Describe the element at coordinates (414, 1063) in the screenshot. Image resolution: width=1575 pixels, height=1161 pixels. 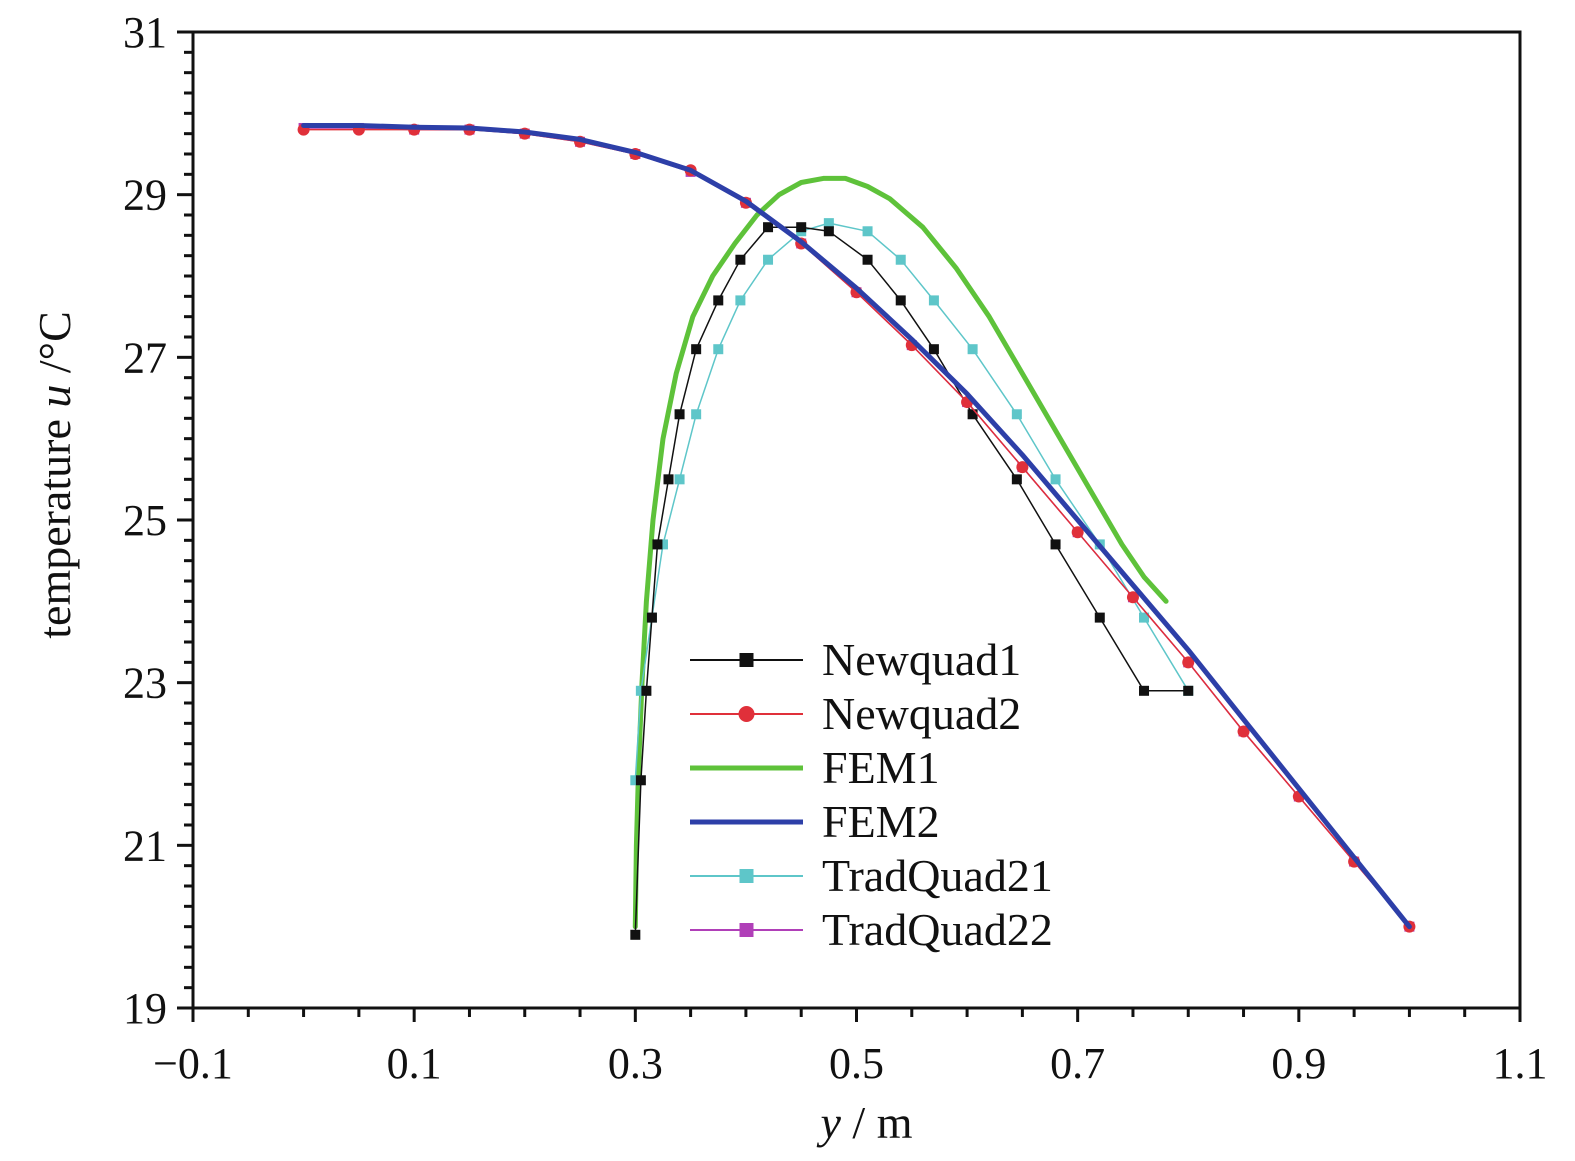
I see `x-tick-label: 0.1` at that location.